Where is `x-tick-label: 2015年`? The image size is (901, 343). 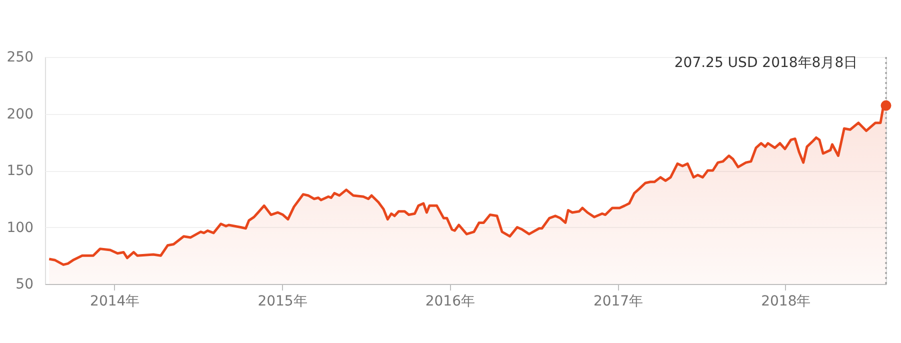
x-tick-label: 2015年 is located at coordinates (283, 302).